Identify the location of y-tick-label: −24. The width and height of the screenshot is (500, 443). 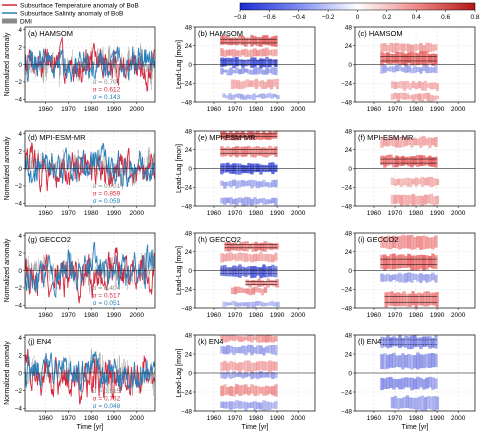
(186, 84).